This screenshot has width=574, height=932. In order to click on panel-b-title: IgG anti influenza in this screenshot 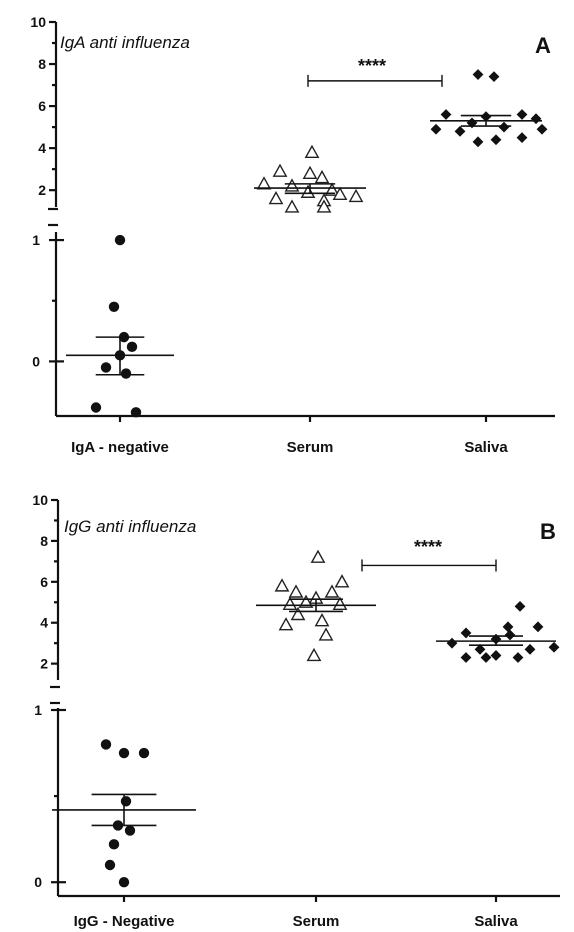, I will do `click(130, 526)`.